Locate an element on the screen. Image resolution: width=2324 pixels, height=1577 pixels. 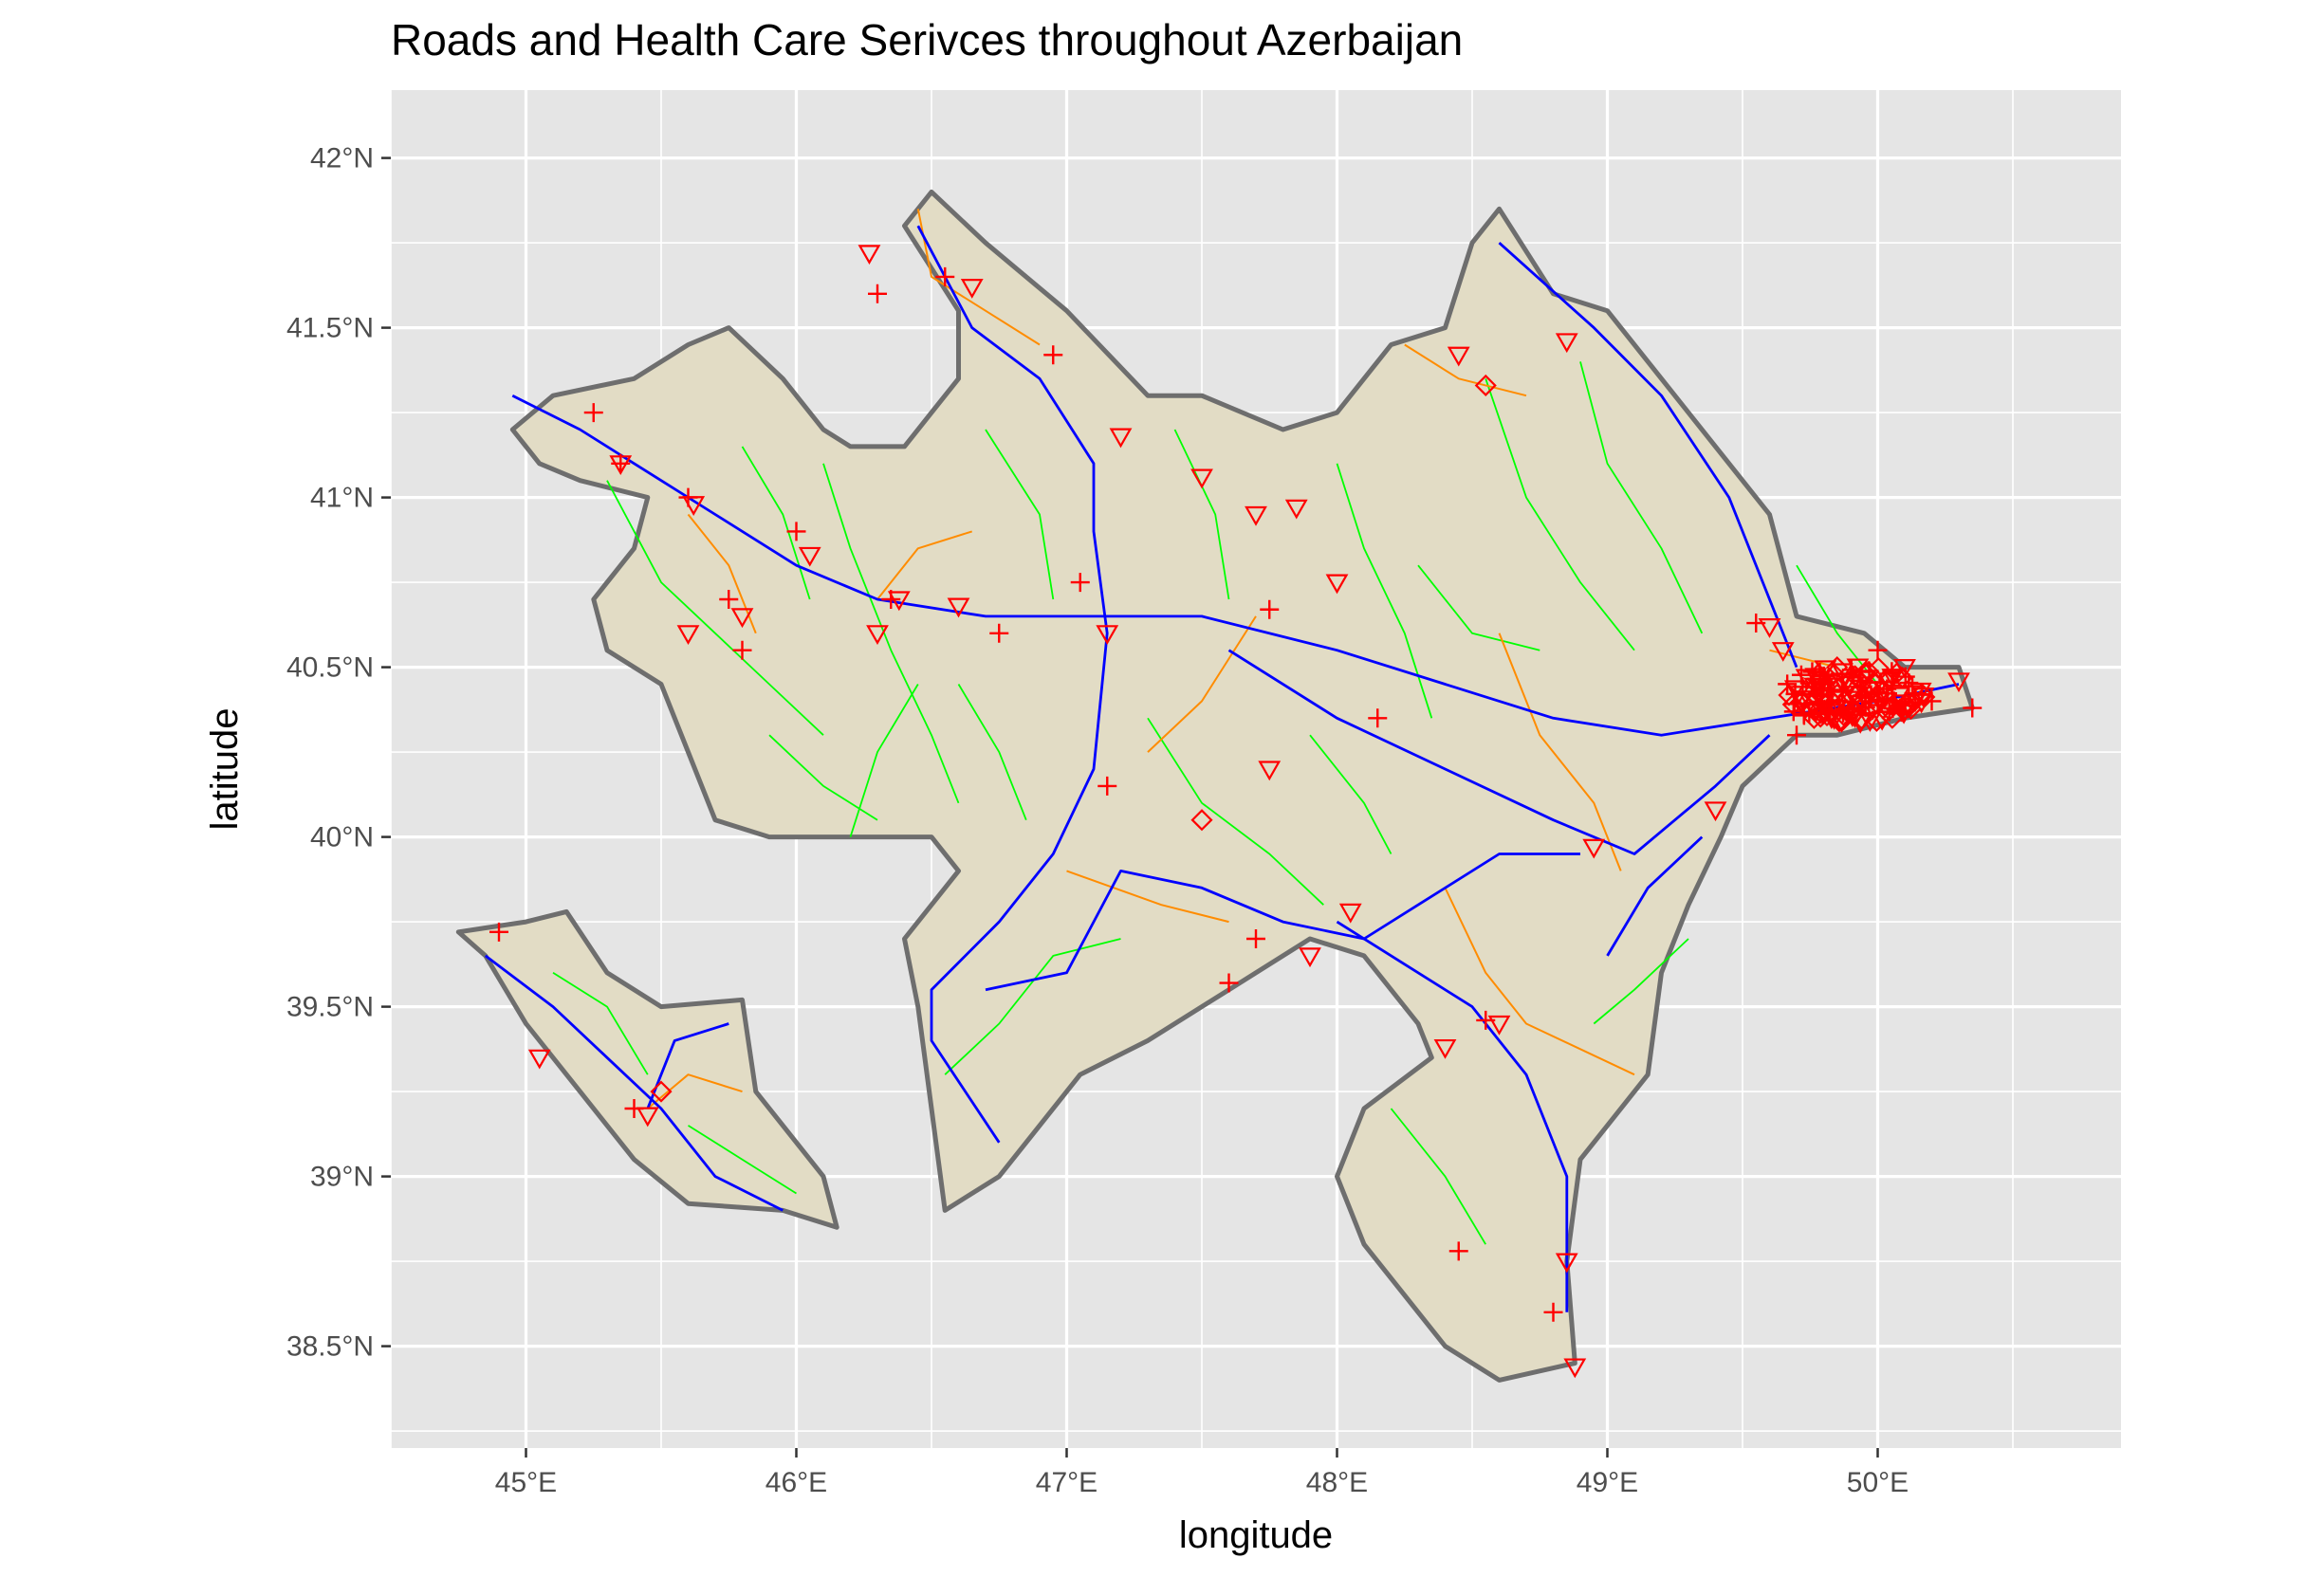
y-tick-label: 41.5°N is located at coordinates (330, 328).